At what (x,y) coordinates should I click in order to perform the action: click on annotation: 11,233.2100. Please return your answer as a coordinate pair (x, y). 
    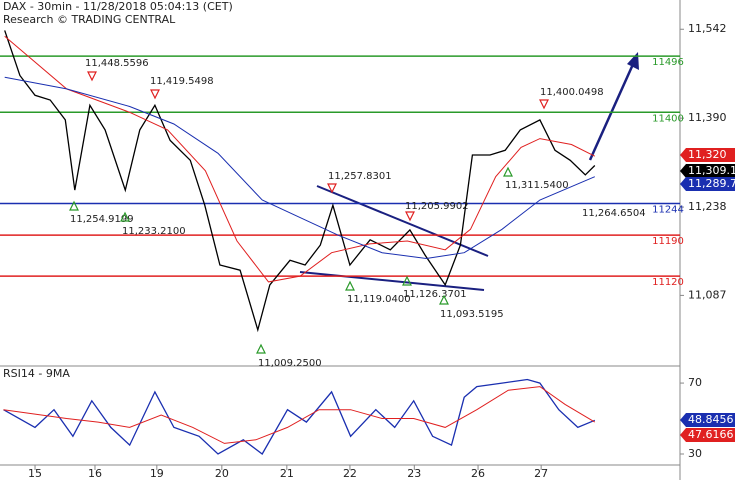
    Looking at the image, I should click on (154, 231).